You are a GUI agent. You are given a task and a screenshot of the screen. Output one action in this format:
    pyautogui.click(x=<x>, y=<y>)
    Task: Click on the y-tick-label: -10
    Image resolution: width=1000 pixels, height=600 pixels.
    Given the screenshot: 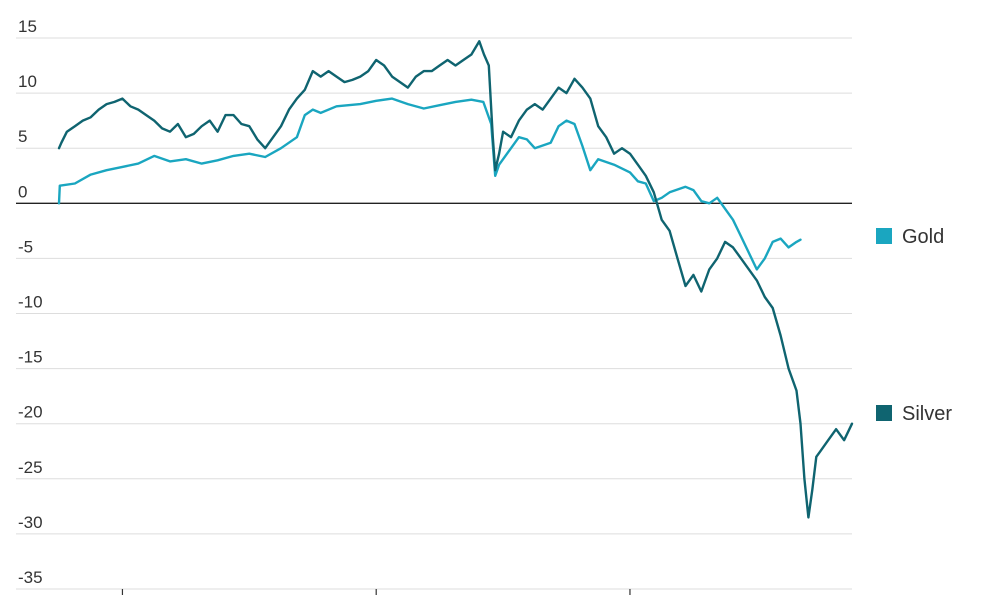 What is the action you would take?
    pyautogui.click(x=30, y=302)
    